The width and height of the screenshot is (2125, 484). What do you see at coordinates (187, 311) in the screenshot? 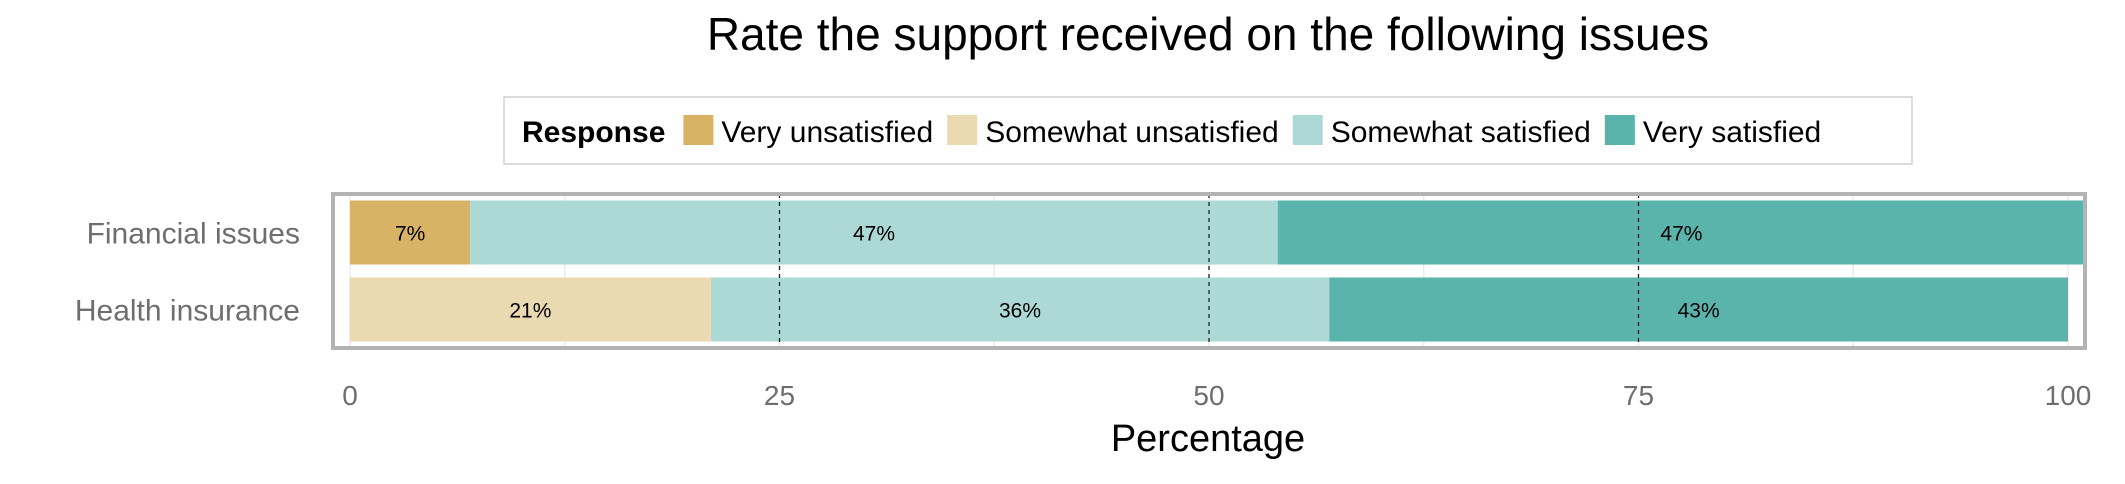
I see `category-label: Health insurance` at bounding box center [187, 311].